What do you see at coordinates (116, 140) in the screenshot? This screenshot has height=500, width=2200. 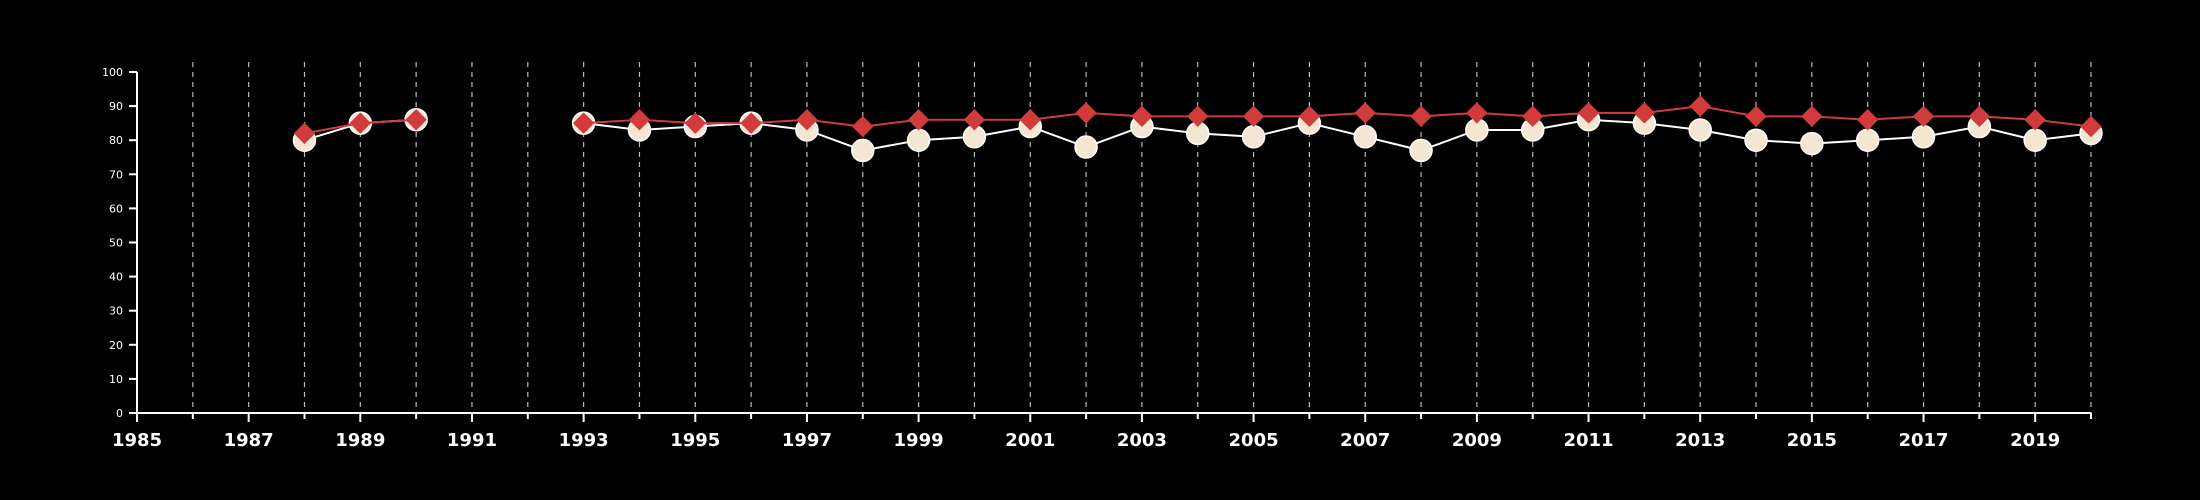 I see `y-tick-label: 80` at bounding box center [116, 140].